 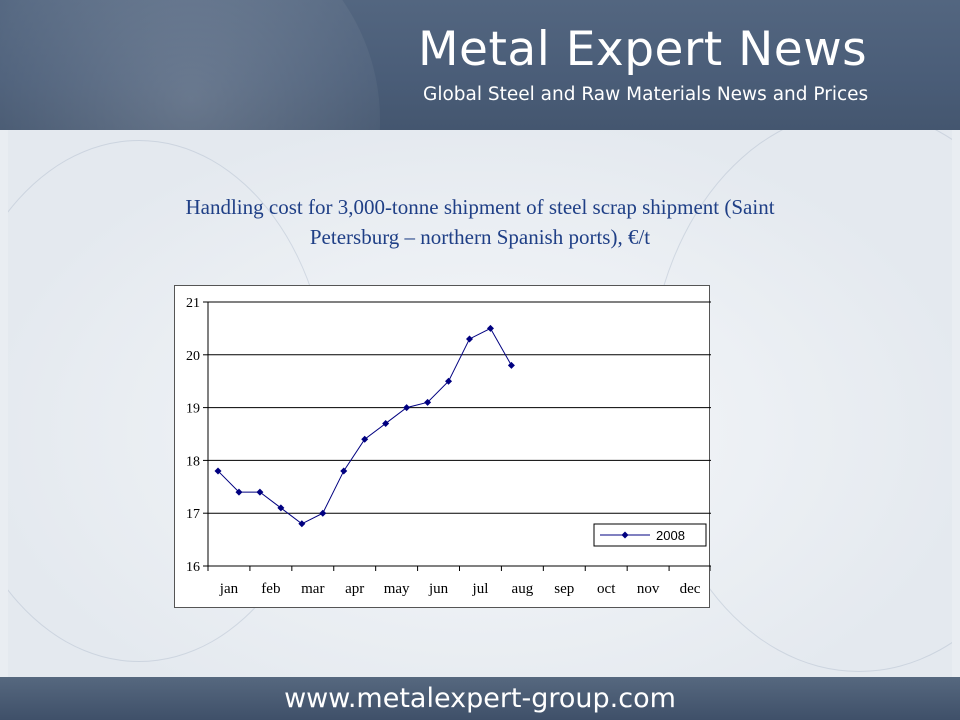 I want to click on x-tick-label: may, so click(x=397, y=589).